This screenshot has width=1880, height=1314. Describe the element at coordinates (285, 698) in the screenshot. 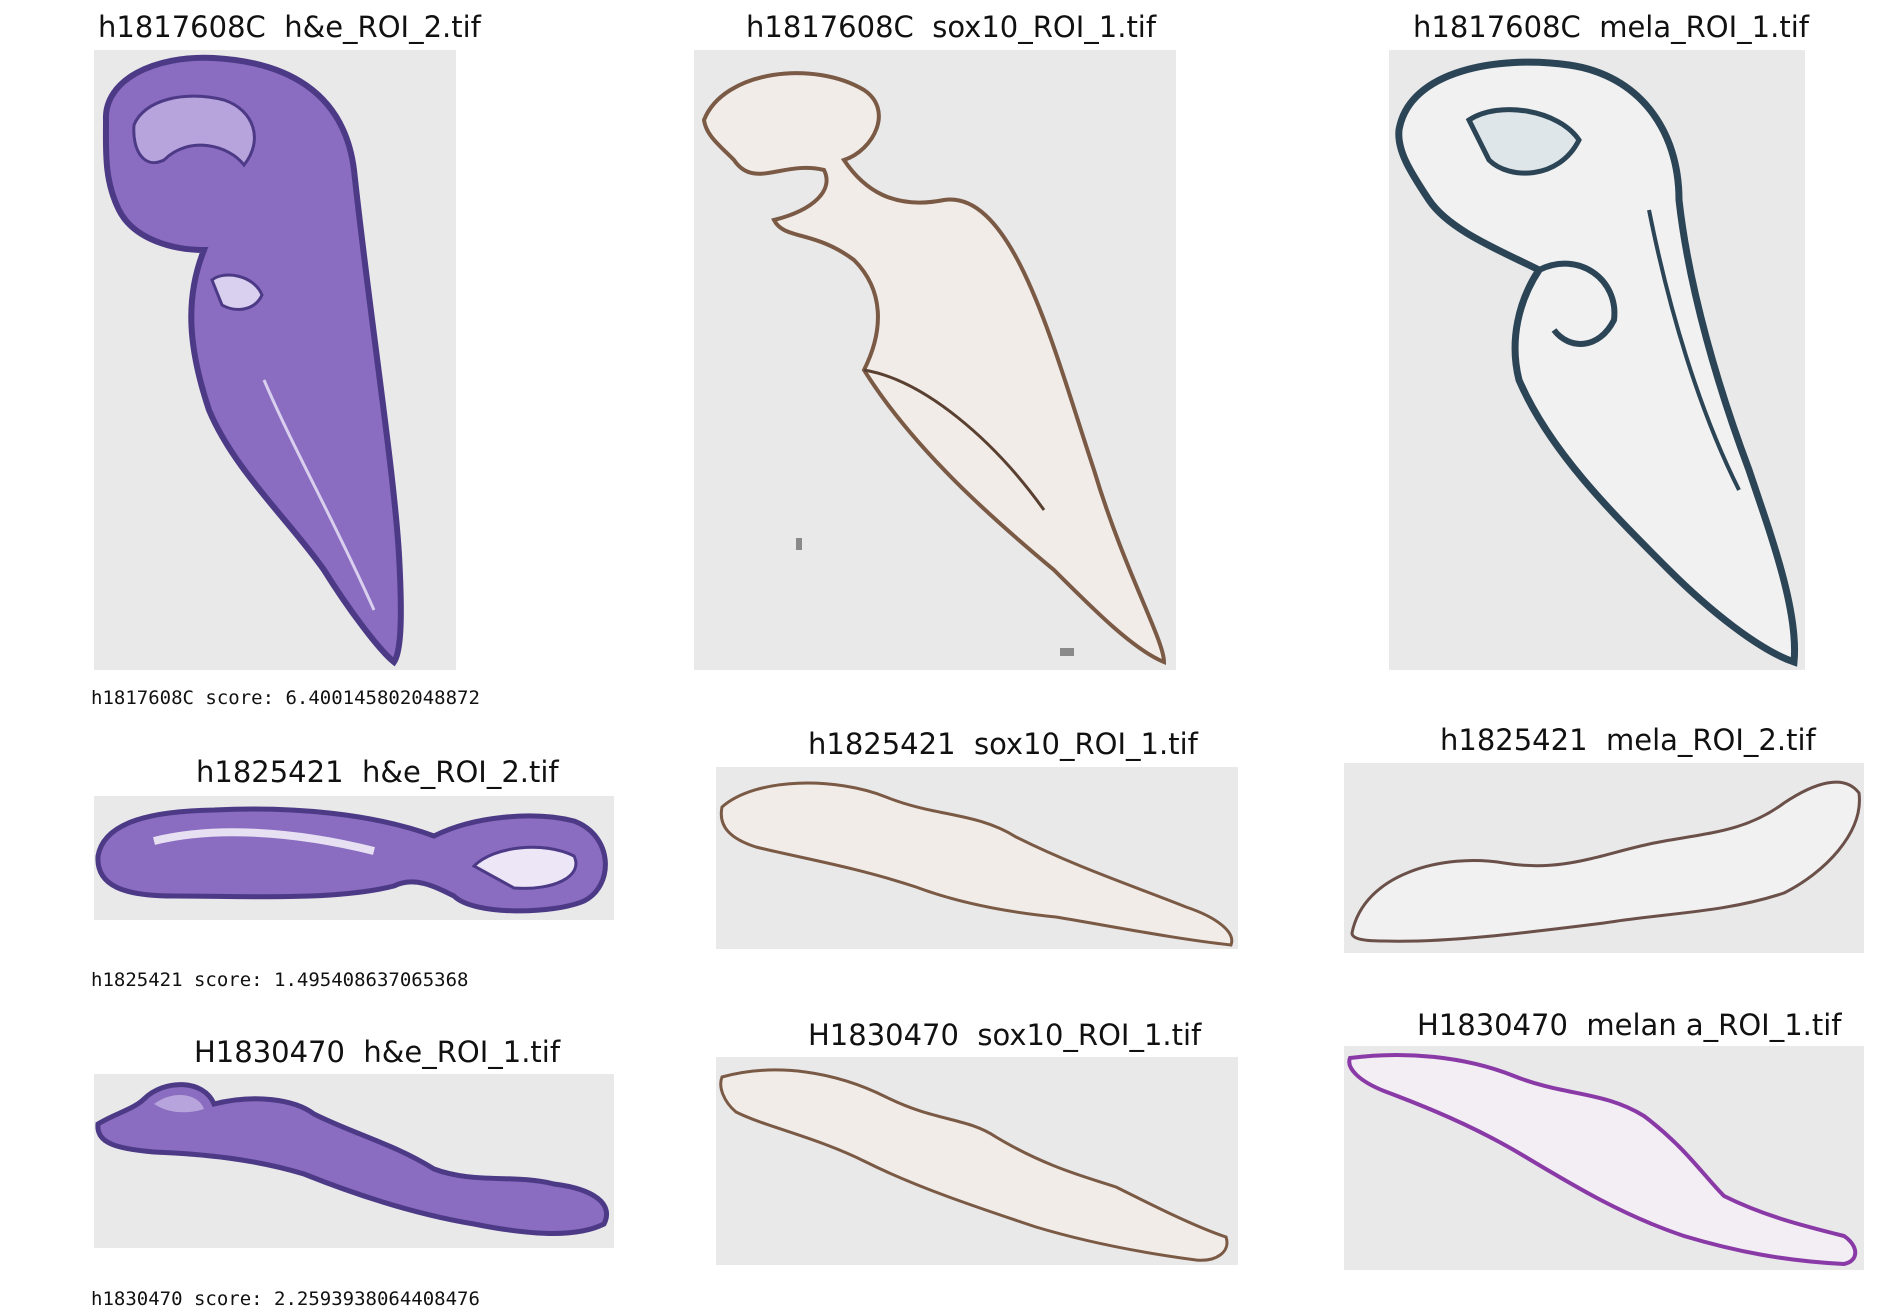

I see `score-text: h1817608C score: 6.400145802048872` at that location.